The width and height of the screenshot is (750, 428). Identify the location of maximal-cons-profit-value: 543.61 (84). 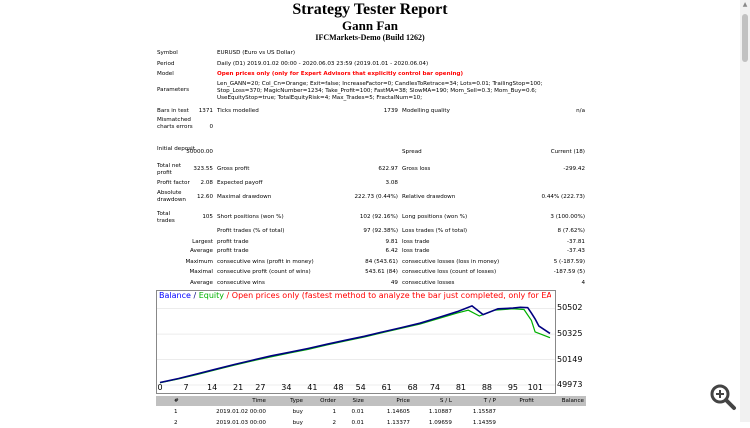
(381, 272).